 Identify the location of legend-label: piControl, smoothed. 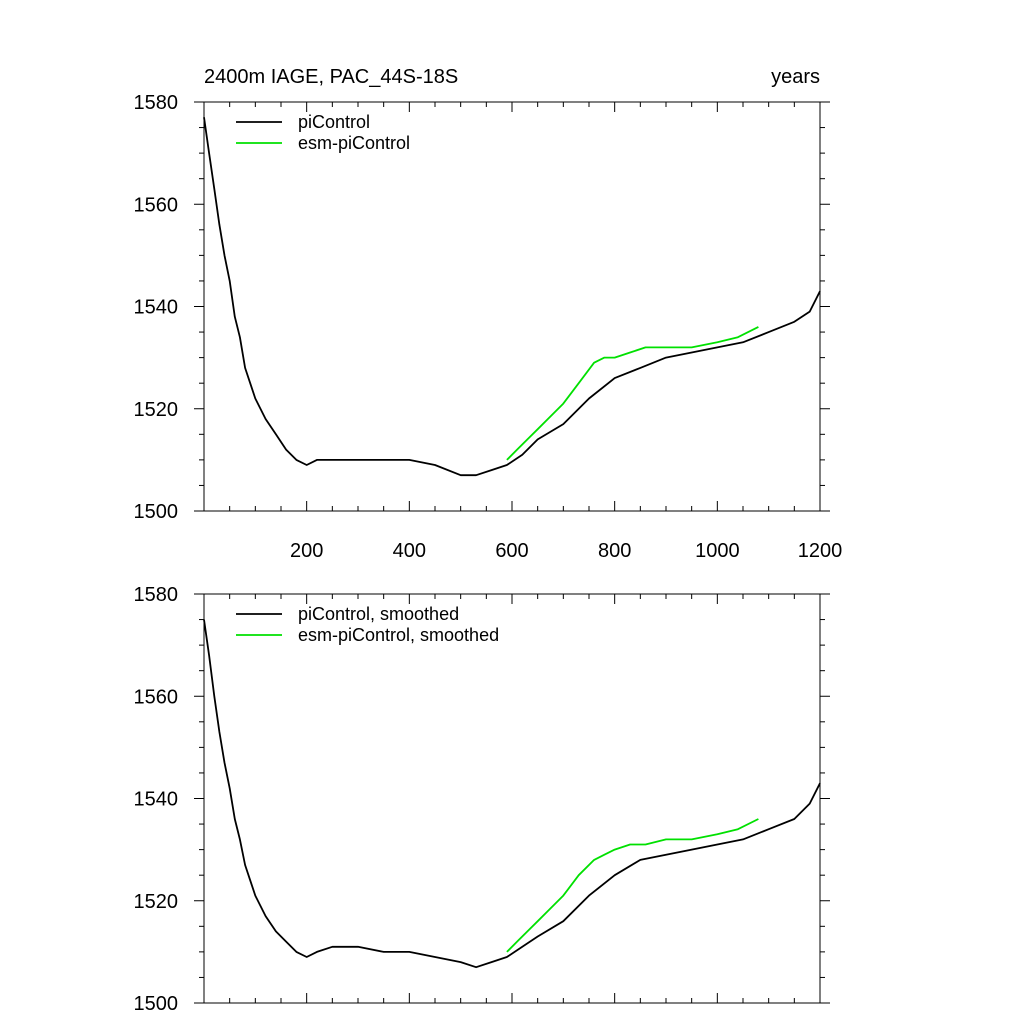
(378, 614).